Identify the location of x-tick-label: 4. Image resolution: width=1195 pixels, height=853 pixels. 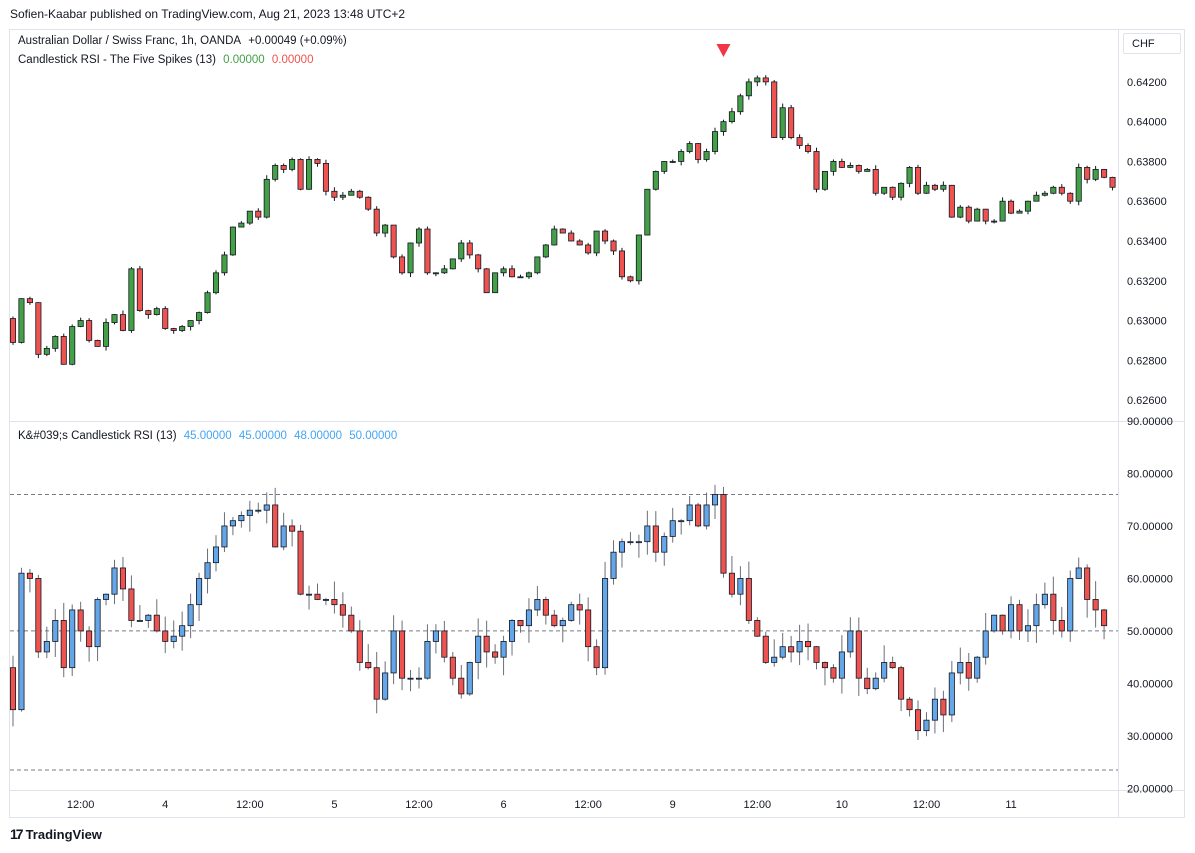
(165, 805).